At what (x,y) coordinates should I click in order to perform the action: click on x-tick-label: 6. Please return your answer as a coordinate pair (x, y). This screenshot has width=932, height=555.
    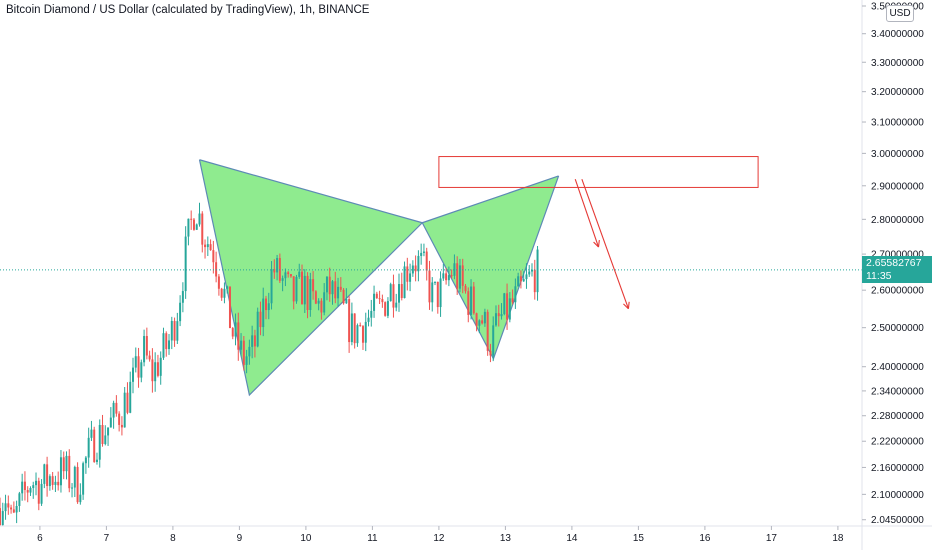
    Looking at the image, I should click on (40, 538).